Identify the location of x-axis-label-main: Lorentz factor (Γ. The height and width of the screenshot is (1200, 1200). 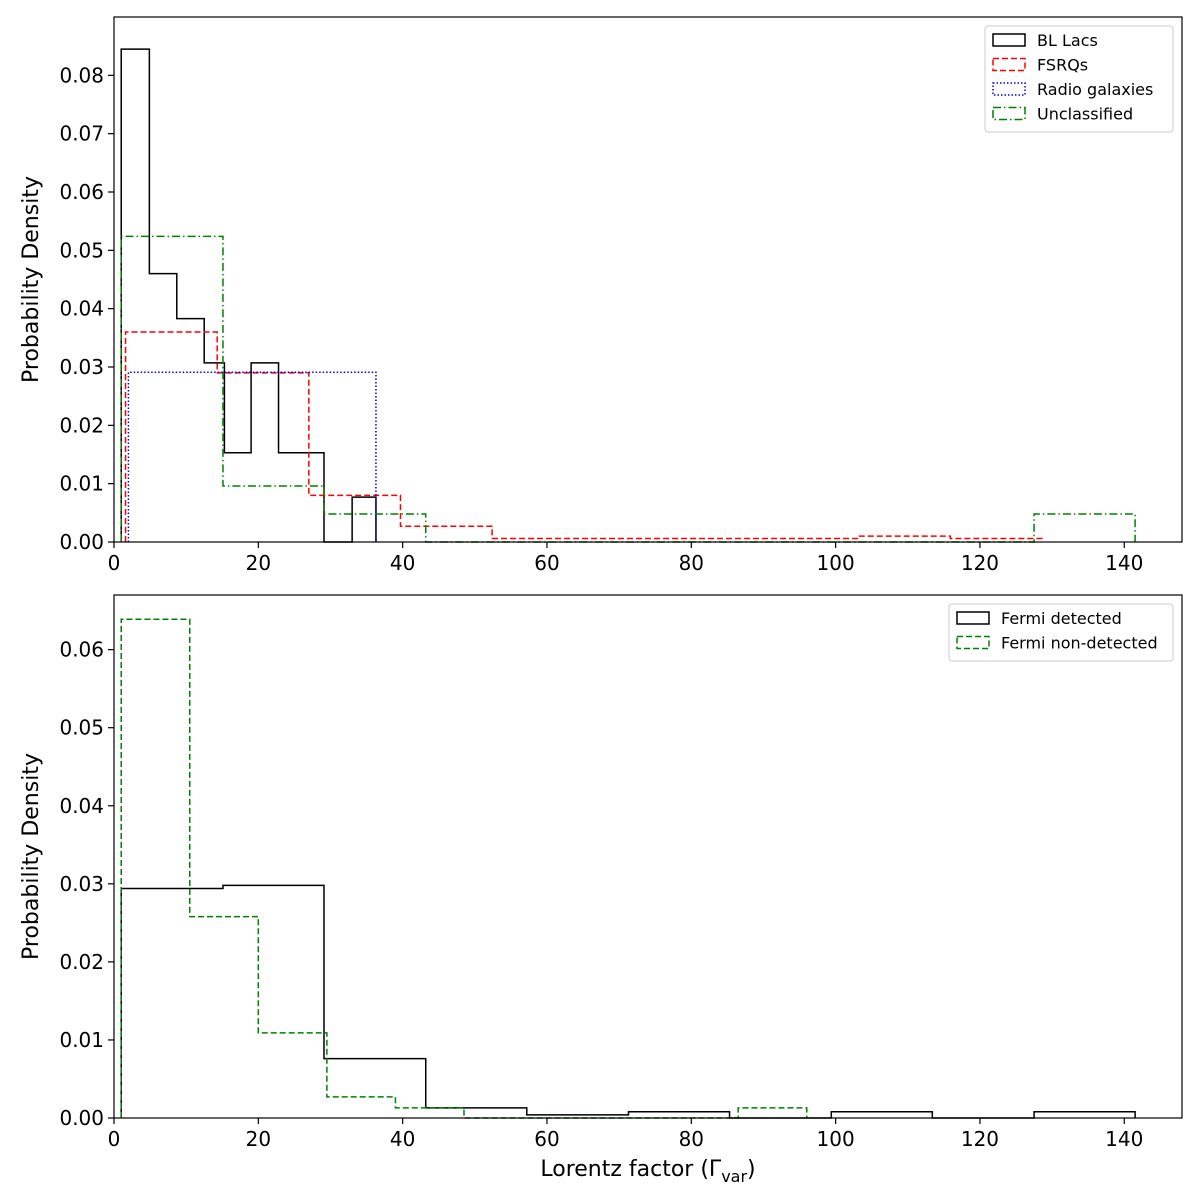
(631, 1169).